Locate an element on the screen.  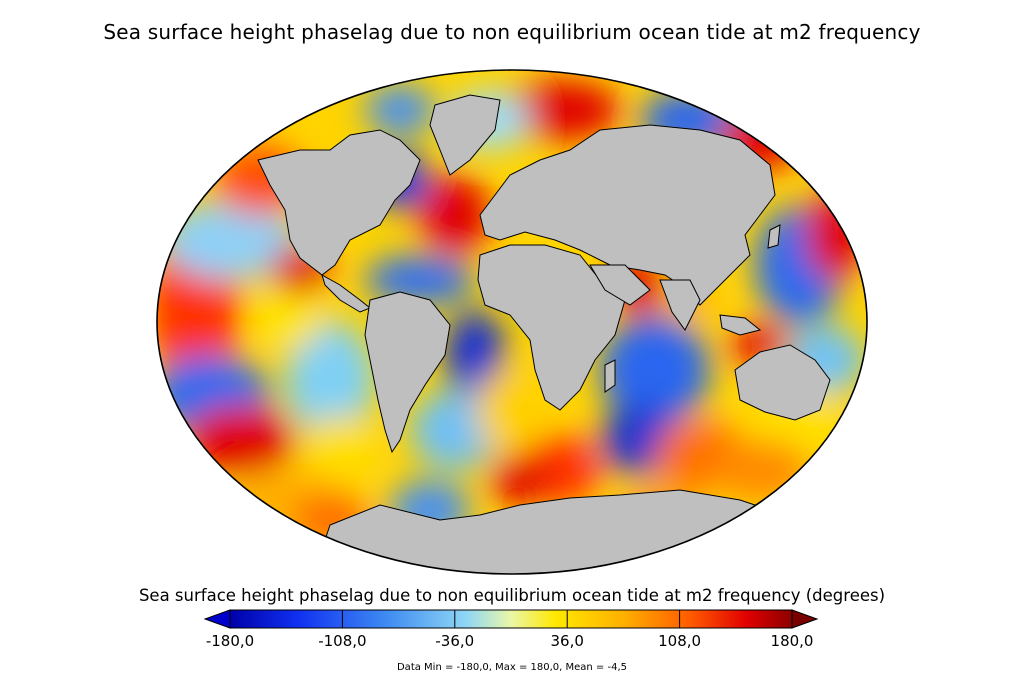
india is located at coordinates (680, 305).